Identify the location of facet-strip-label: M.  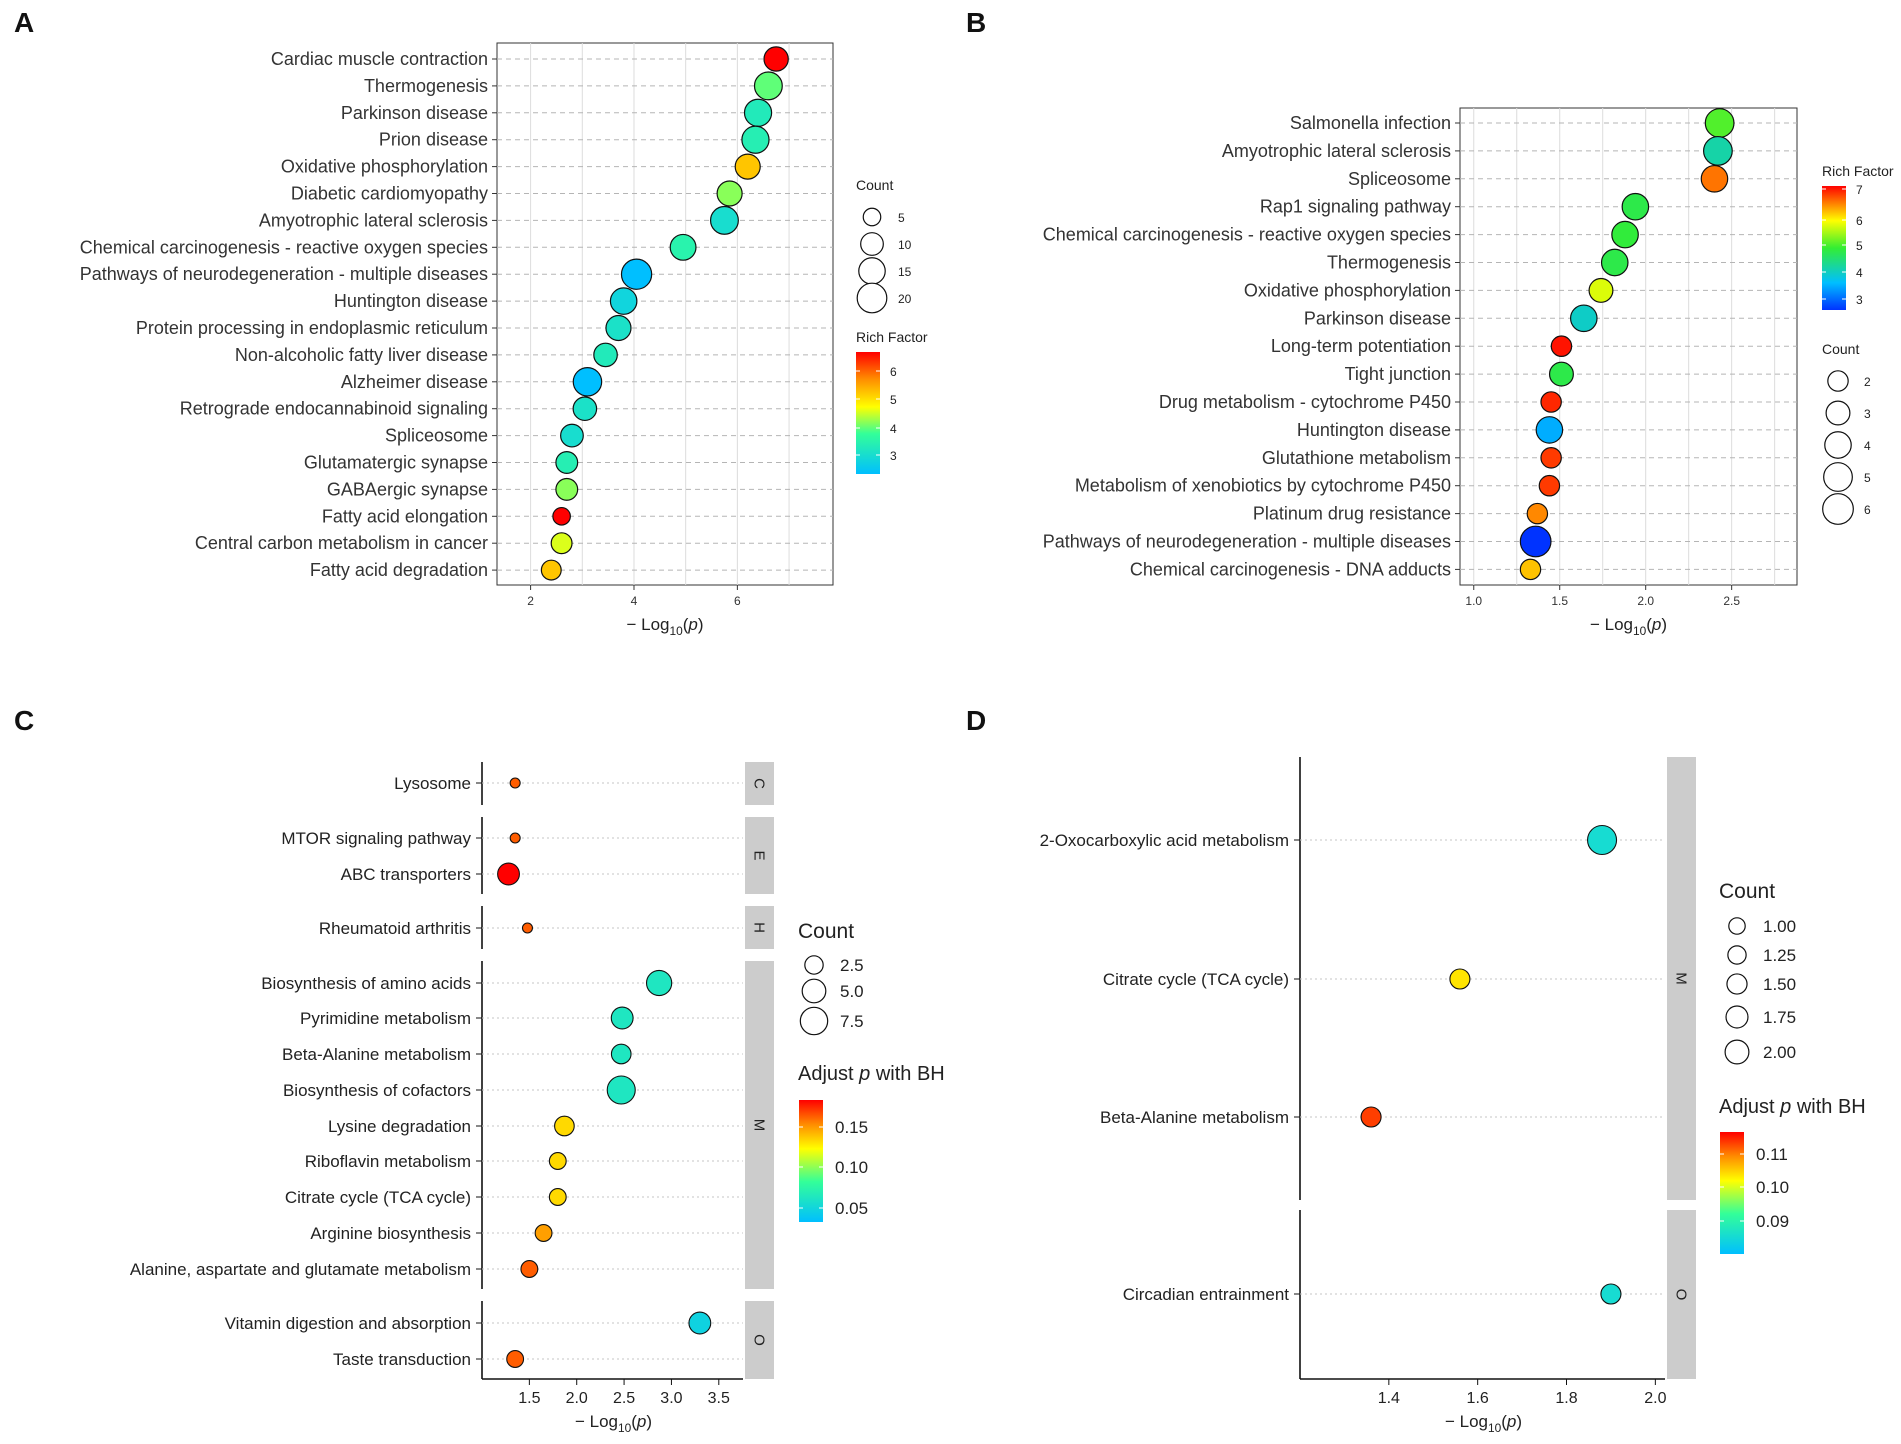
(1681, 978).